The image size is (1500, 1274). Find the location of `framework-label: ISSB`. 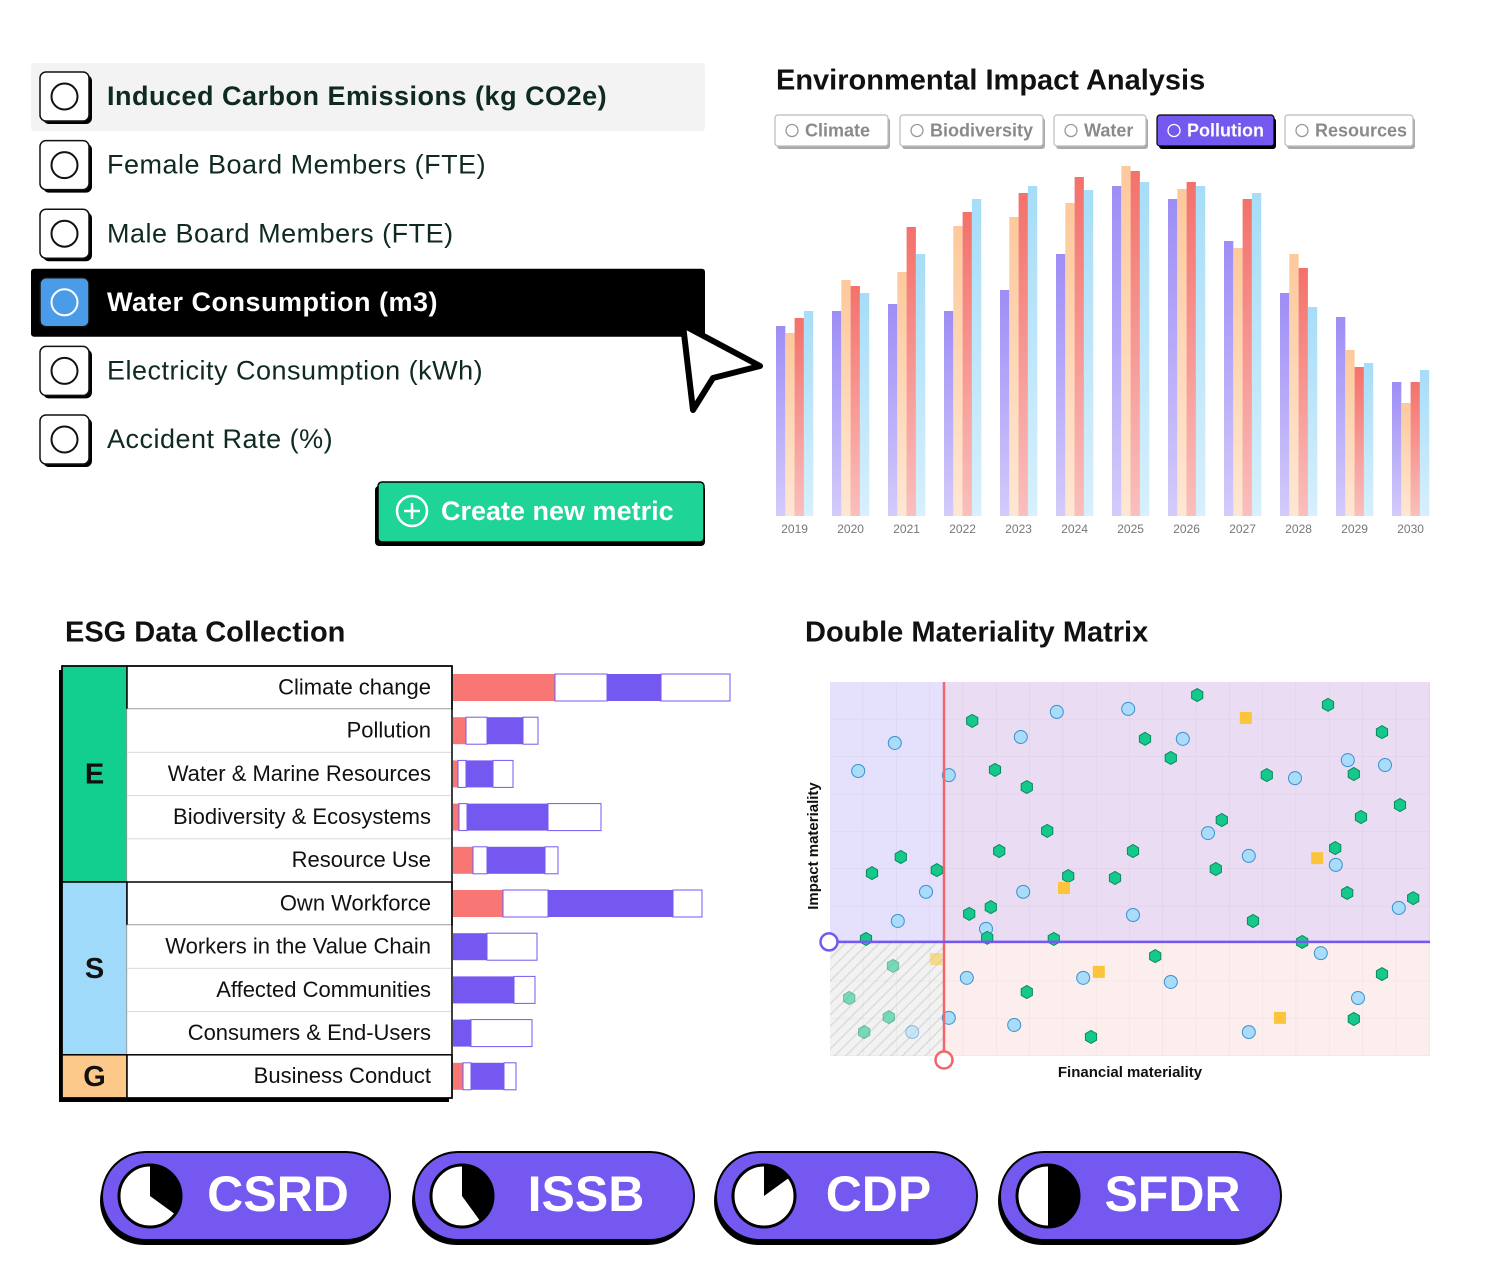

framework-label: ISSB is located at coordinates (586, 1194).